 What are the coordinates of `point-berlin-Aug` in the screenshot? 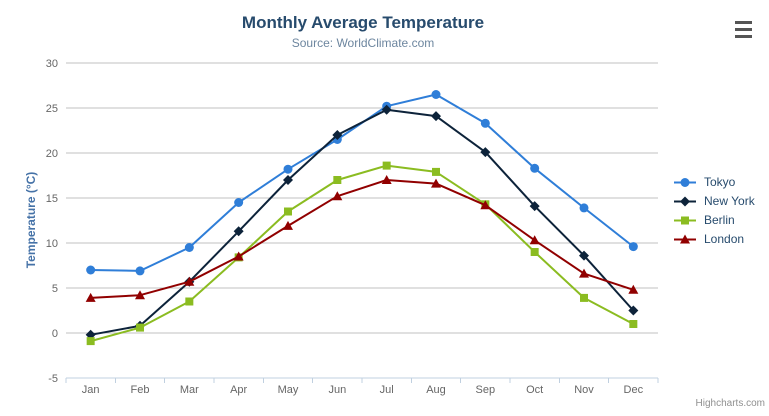 It's located at (436, 171).